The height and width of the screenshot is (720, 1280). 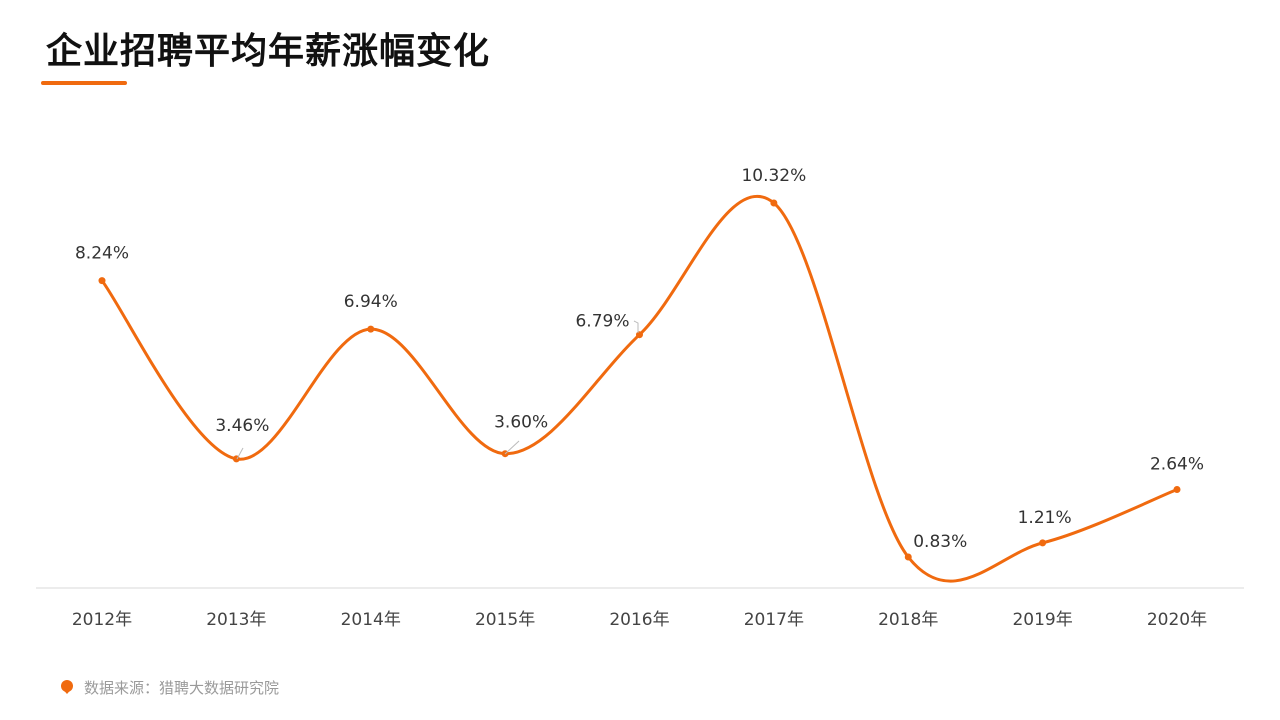 What do you see at coordinates (84, 83) in the screenshot?
I see `title-underline` at bounding box center [84, 83].